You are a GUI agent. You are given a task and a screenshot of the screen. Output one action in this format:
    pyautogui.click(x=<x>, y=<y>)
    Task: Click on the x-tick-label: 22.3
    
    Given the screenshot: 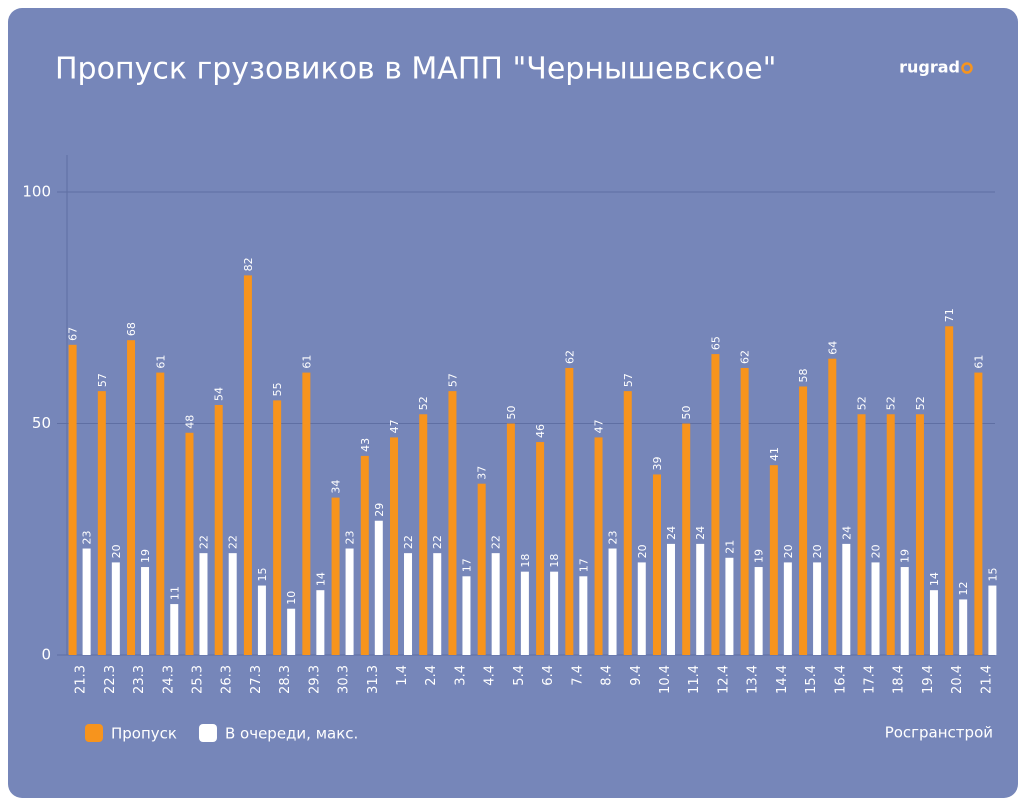 What is the action you would take?
    pyautogui.click(x=110, y=679)
    